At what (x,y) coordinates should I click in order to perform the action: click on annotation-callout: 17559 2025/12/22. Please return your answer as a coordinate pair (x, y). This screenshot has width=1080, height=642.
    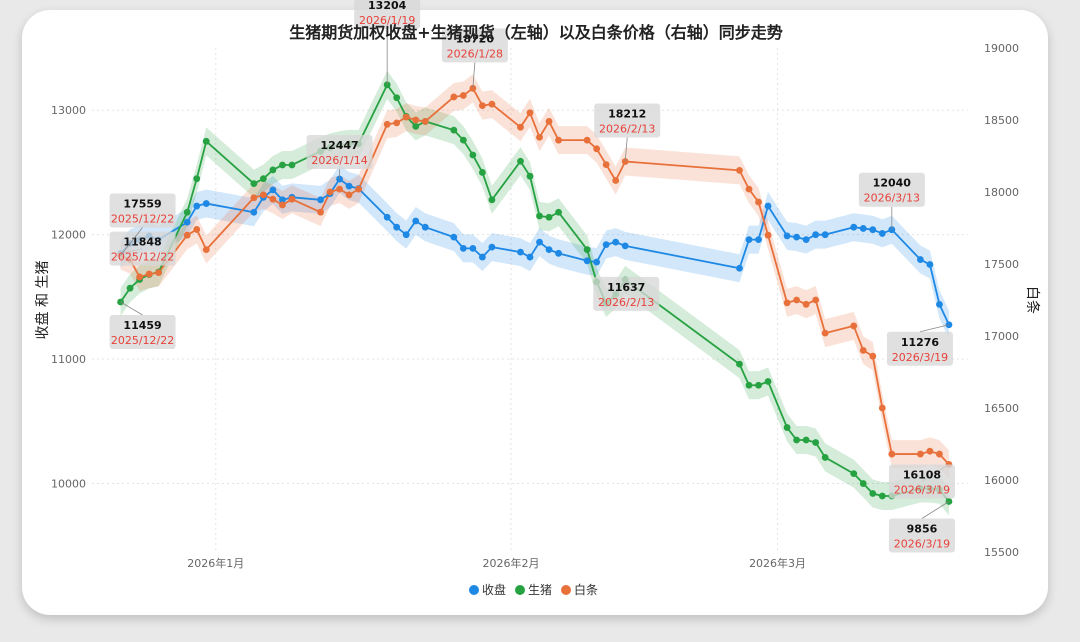
    Looking at the image, I should click on (142, 224).